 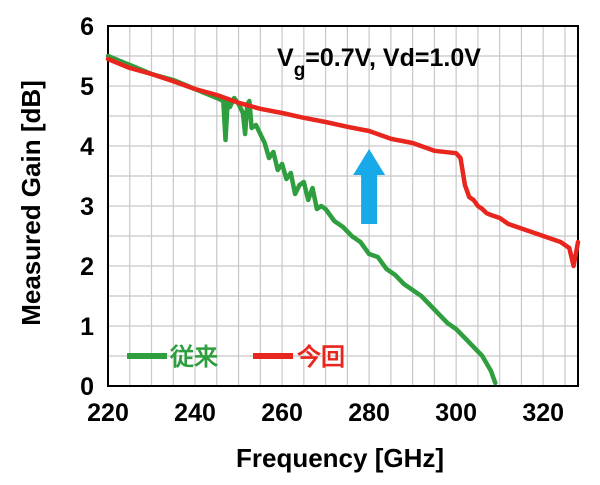 I want to click on y-tick-label: 0, so click(x=87, y=387).